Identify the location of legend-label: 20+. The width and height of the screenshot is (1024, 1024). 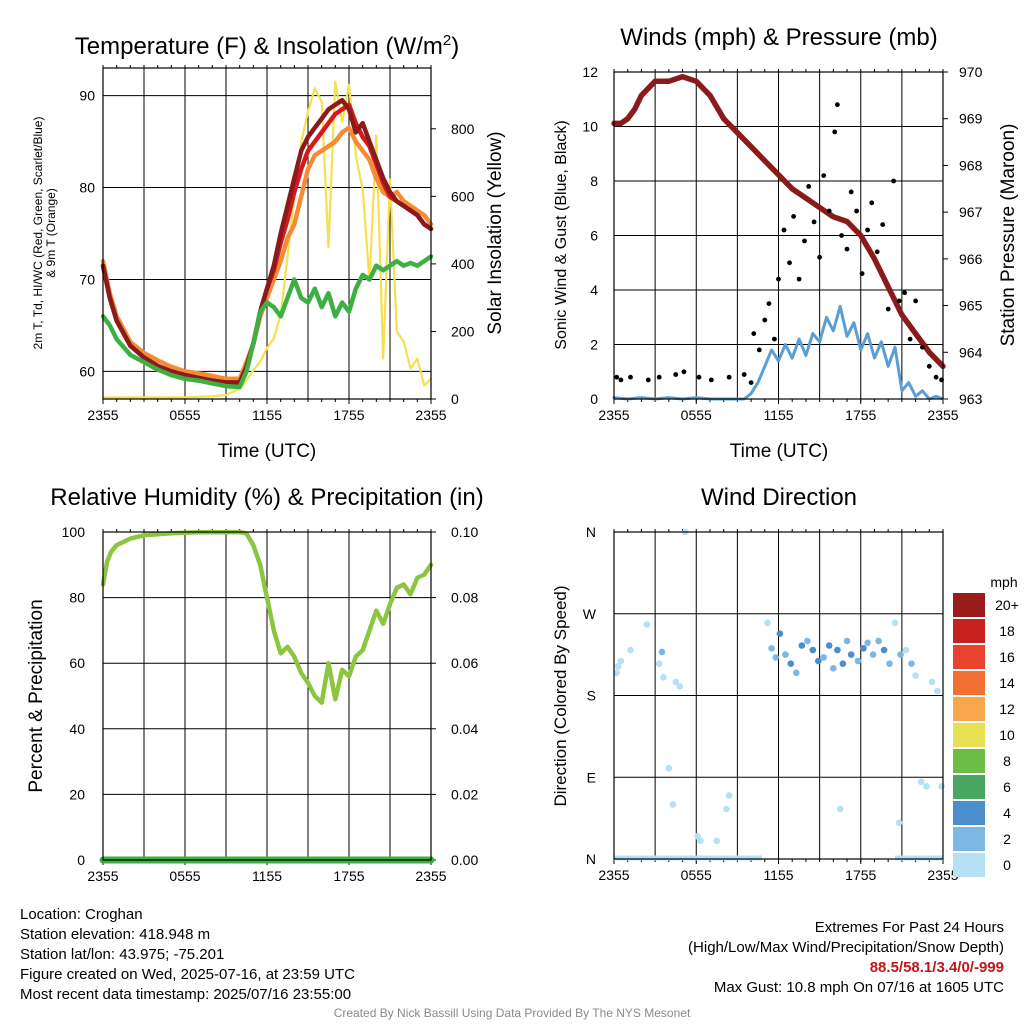
(1007, 605).